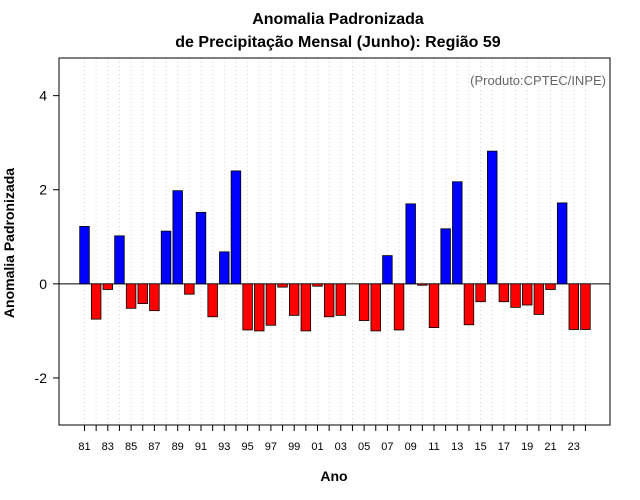 The height and width of the screenshot is (500, 640). I want to click on x-tick-label: 11, so click(433, 447).